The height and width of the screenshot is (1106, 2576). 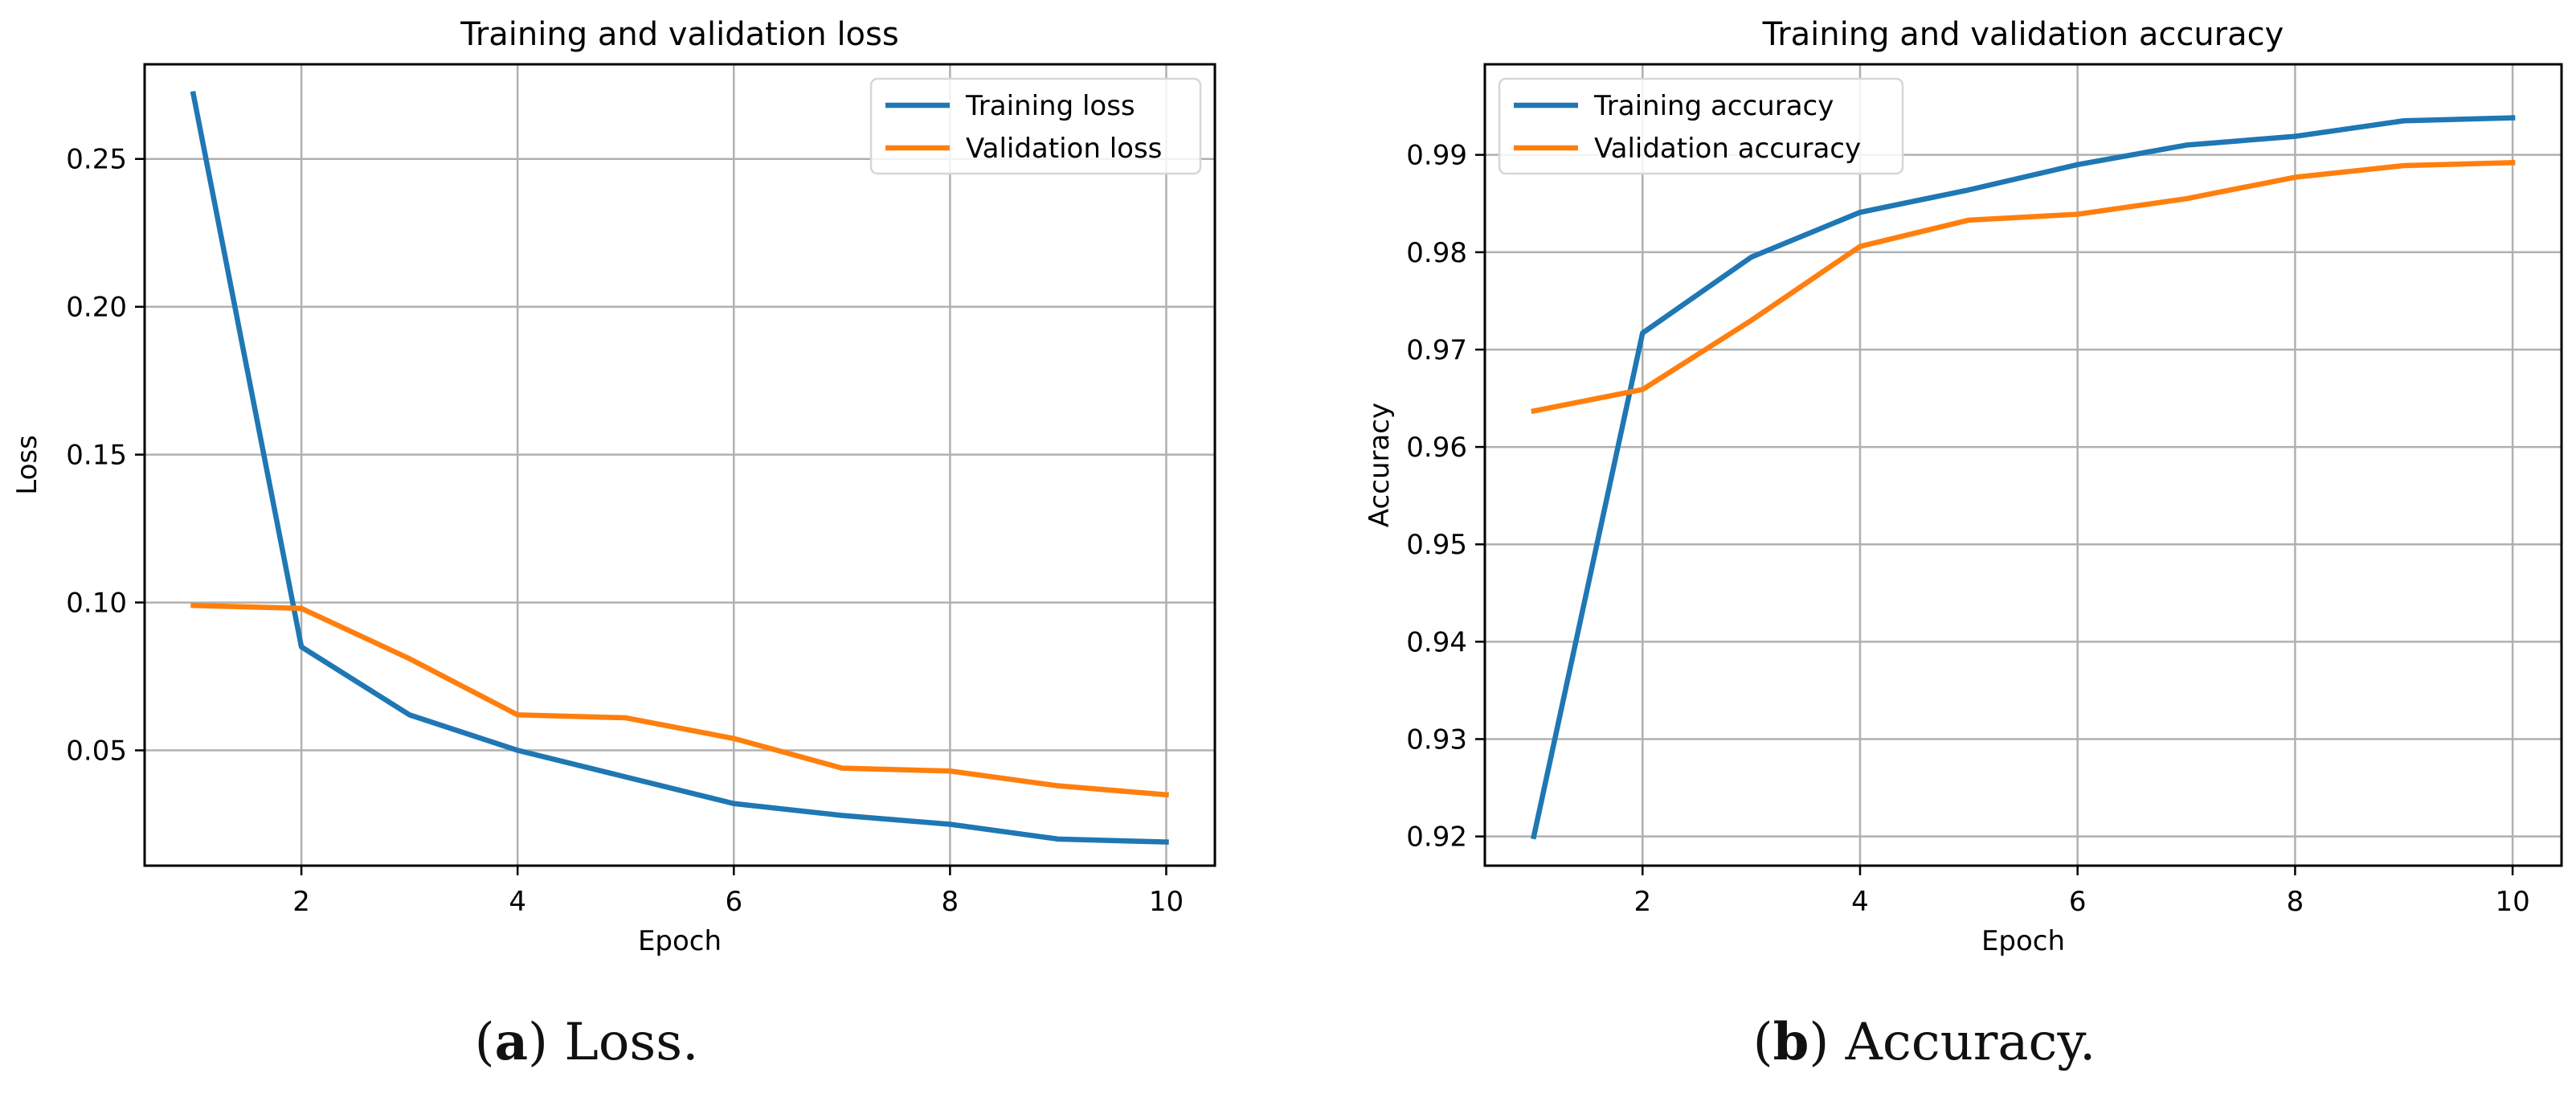 I want to click on y-tick-label: 0.97, so click(x=1436, y=350).